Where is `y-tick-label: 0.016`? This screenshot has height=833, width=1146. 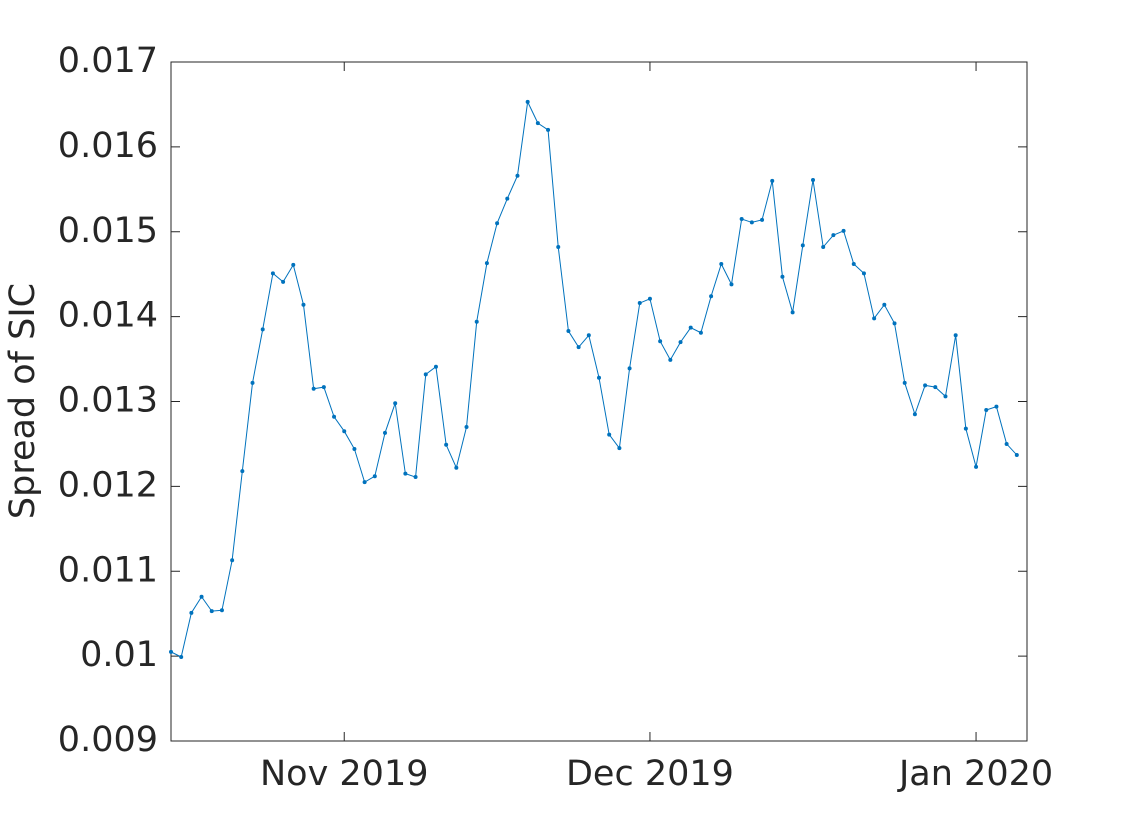
y-tick-label: 0.016 is located at coordinates (108, 146).